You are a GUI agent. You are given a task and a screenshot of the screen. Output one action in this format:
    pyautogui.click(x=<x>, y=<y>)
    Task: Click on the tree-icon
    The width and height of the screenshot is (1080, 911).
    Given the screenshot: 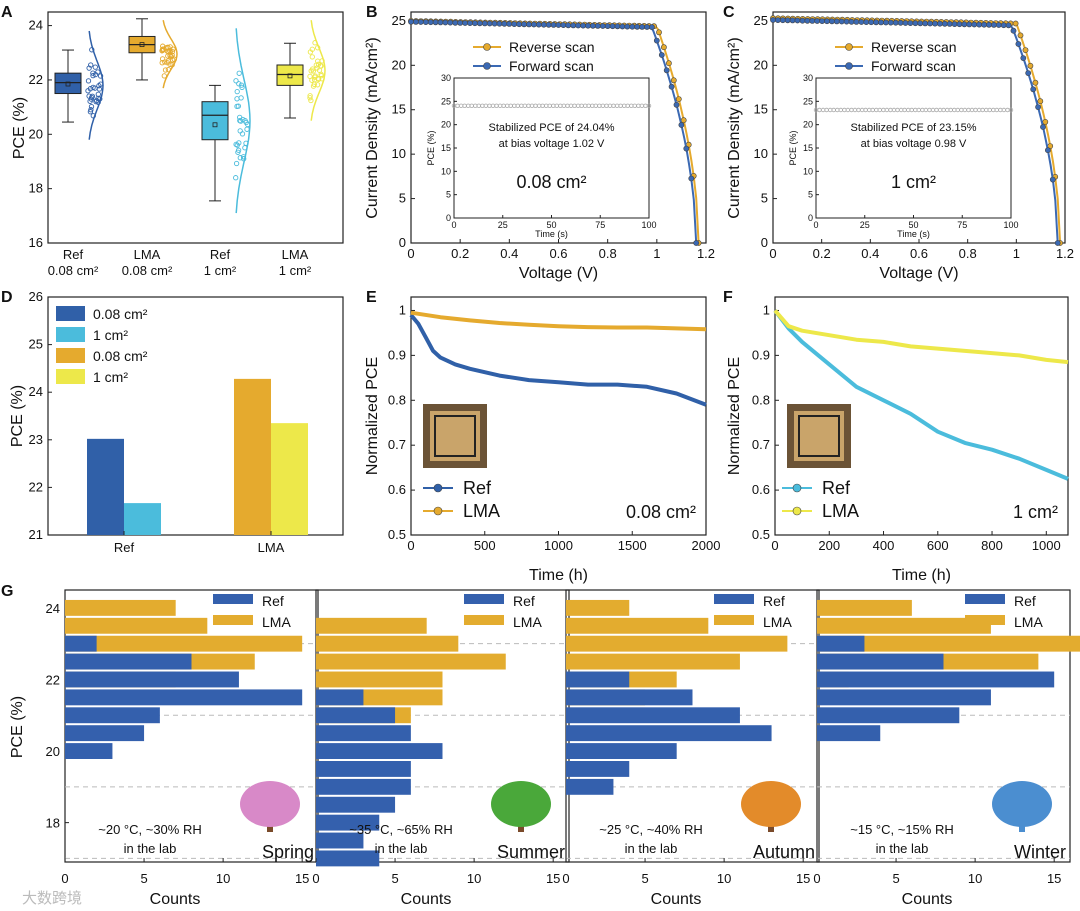 What is the action you would take?
    pyautogui.click(x=521, y=804)
    